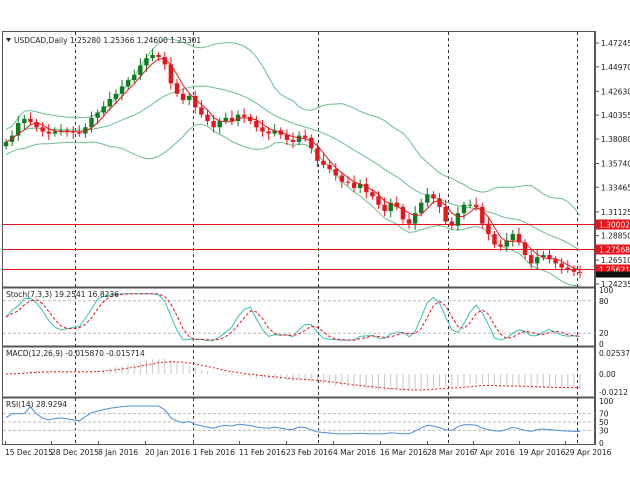 The image size is (630, 490). I want to click on date-tick-label: 1 Feb 2016, so click(214, 452).